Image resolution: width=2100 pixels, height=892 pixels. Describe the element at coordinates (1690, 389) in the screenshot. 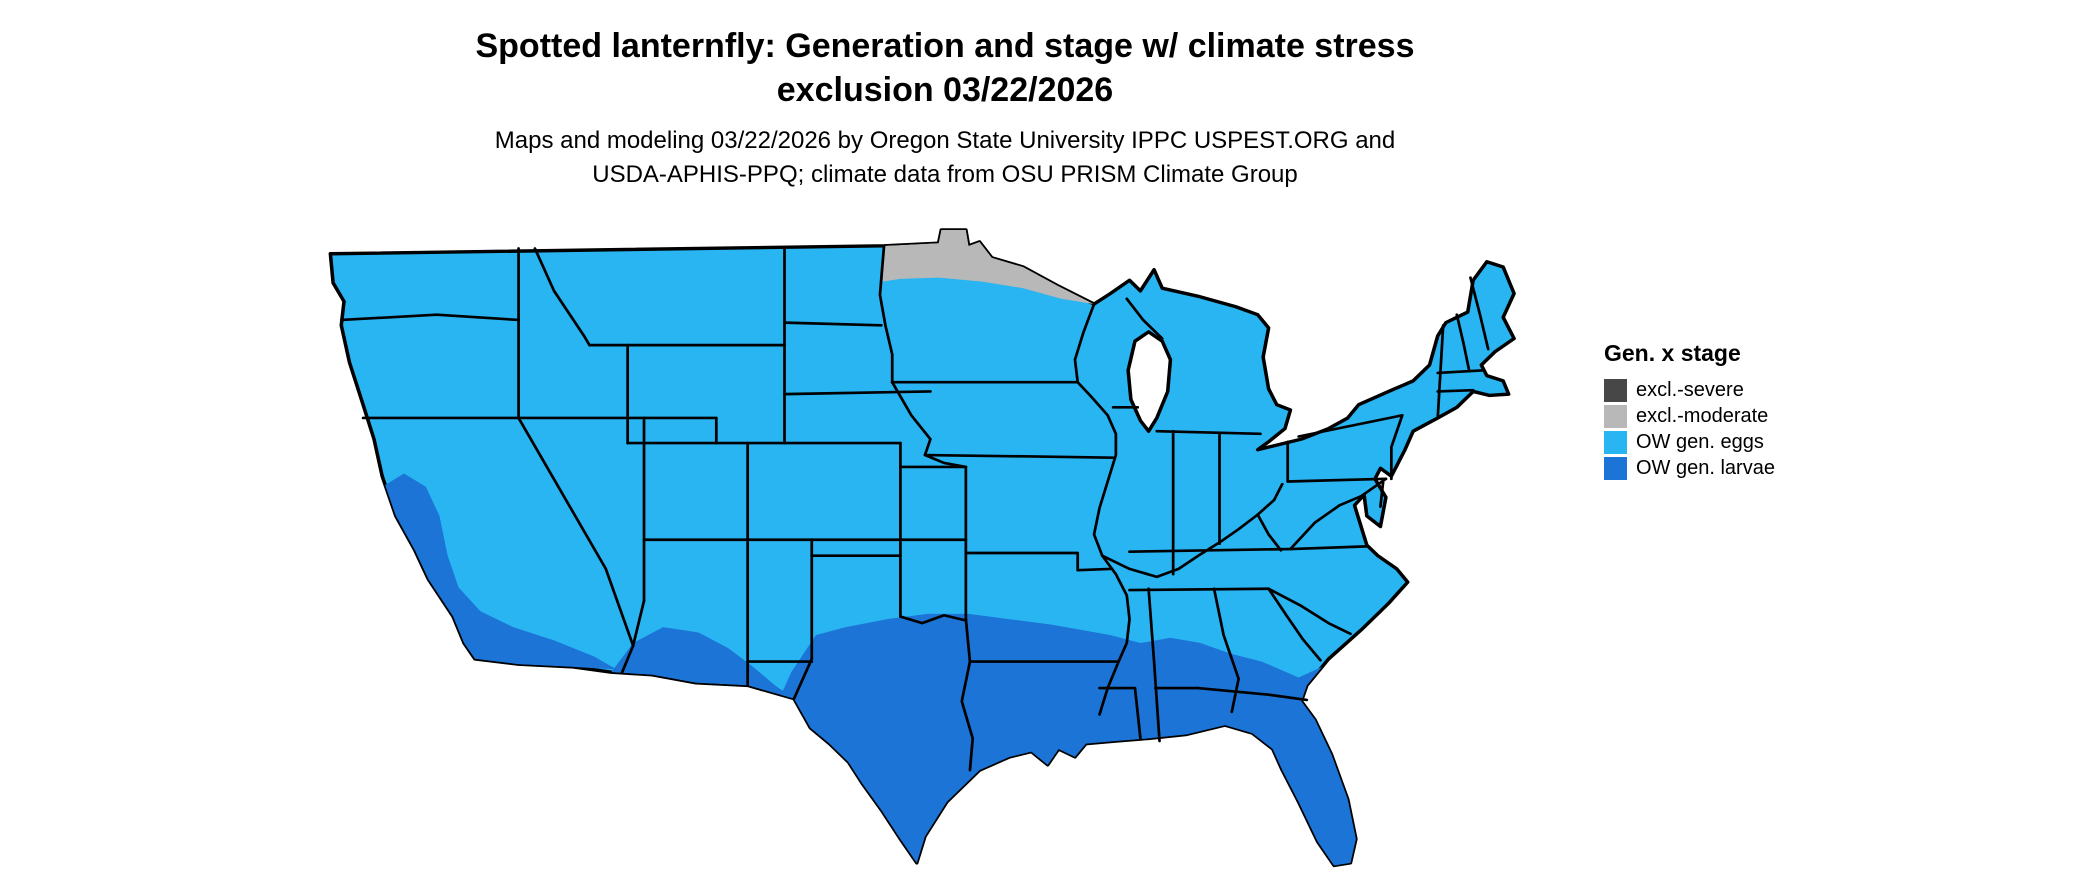

I see `legend-item-label: excl.-severe` at that location.